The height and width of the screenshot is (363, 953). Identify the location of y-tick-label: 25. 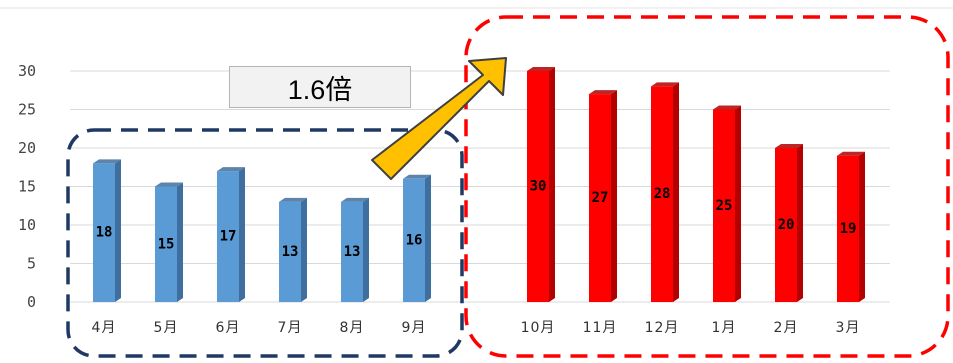
(27, 110).